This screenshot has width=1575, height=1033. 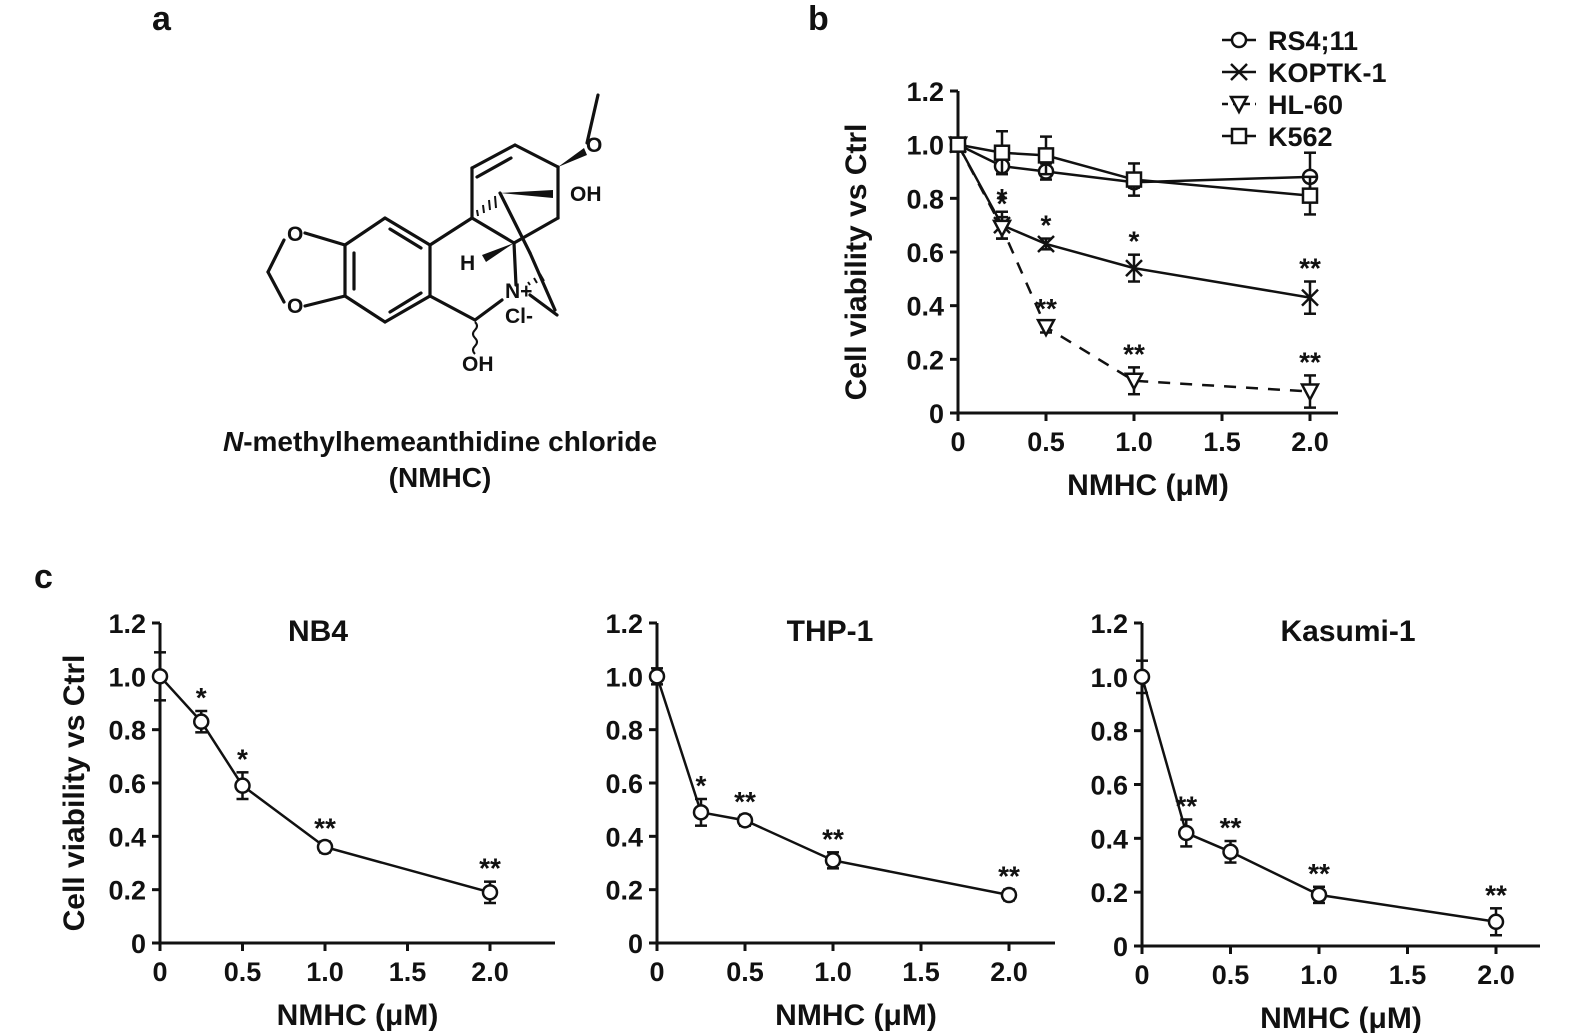 I want to click on y-axis-label: Cell viability vs Ctrl, so click(x=856, y=262).